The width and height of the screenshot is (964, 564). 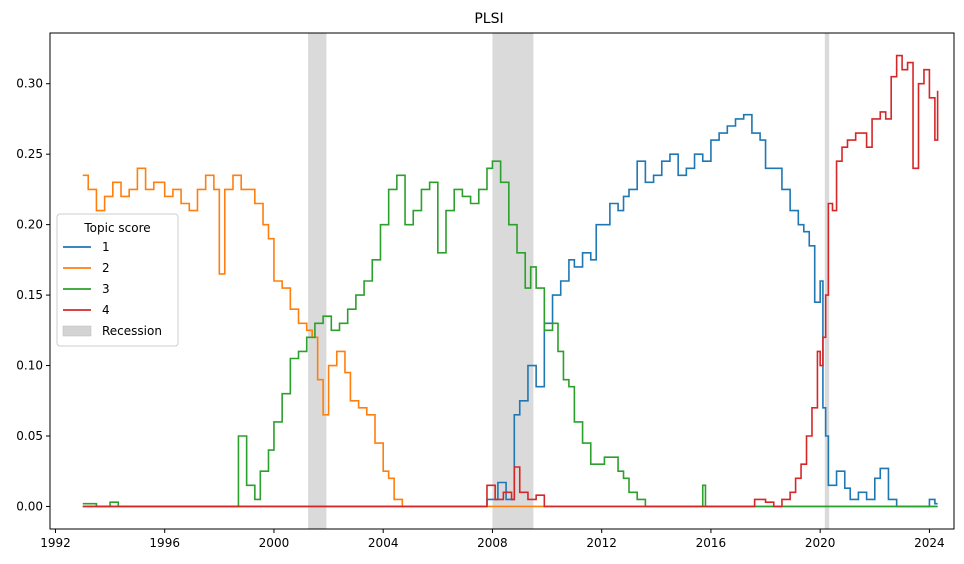 What do you see at coordinates (29, 436) in the screenshot?
I see `y-tick-label: 0.05` at bounding box center [29, 436].